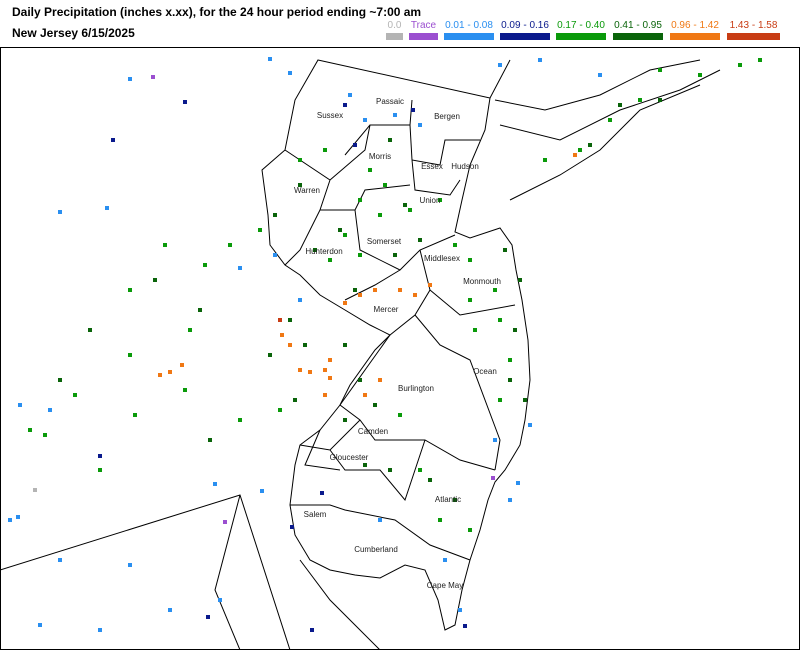  What do you see at coordinates (482, 281) in the screenshot?
I see `county-label: Monmouth` at bounding box center [482, 281].